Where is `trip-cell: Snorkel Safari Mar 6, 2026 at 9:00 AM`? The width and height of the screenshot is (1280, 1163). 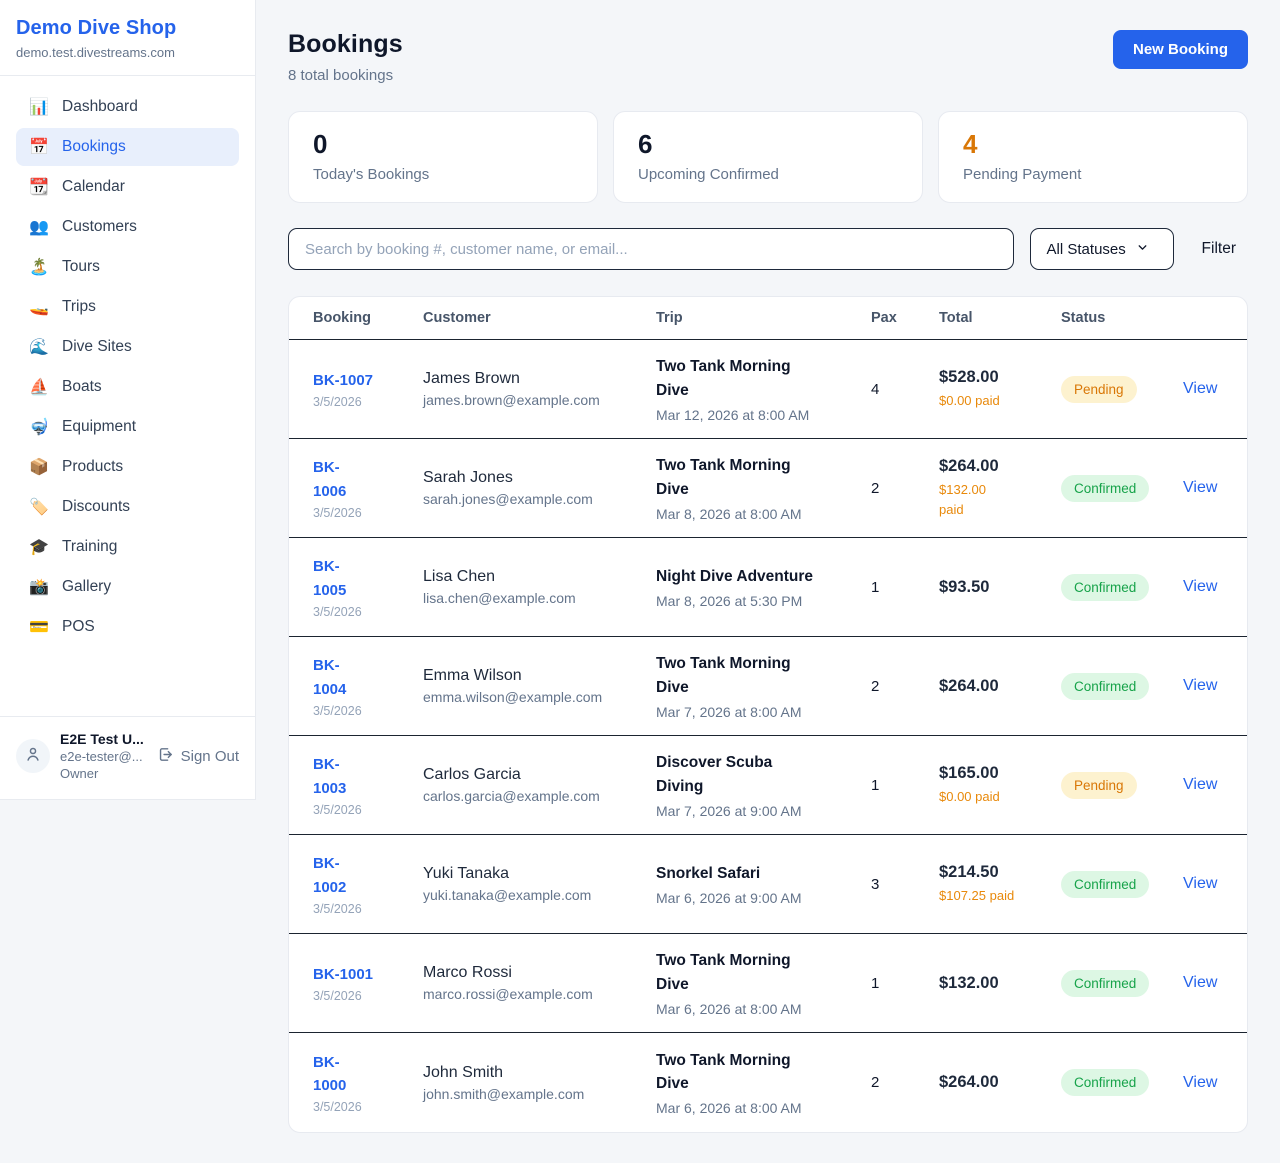
trip-cell: Snorkel Safari Mar 6, 2026 at 9:00 AM is located at coordinates (763, 884).